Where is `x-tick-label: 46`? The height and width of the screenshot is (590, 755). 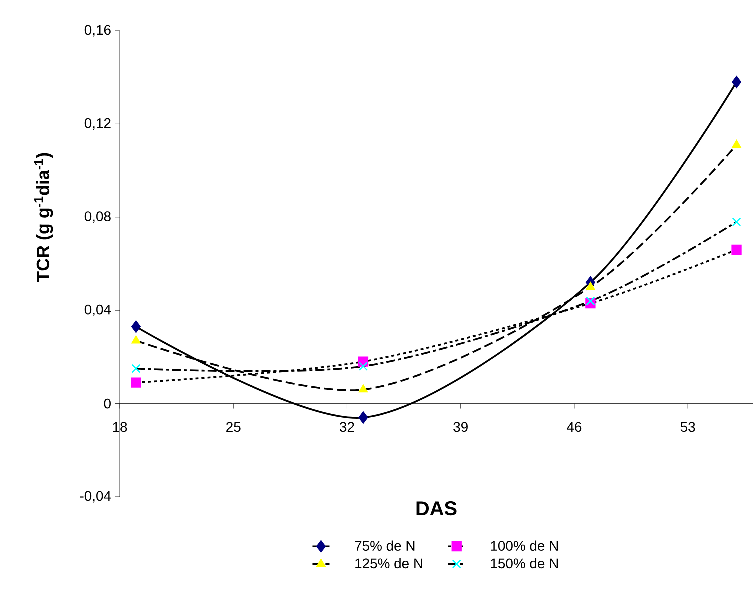 x-tick-label: 46 is located at coordinates (574, 427).